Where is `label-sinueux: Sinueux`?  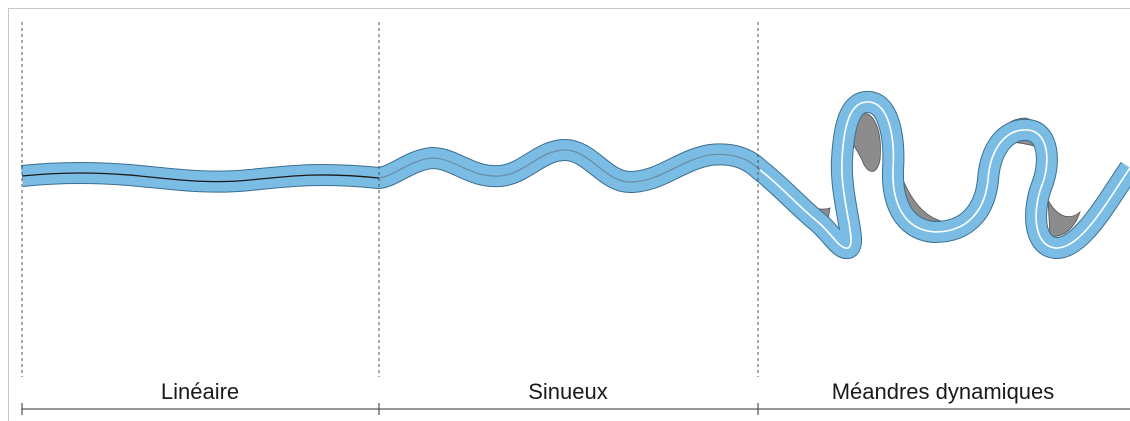 label-sinueux: Sinueux is located at coordinates (568, 391).